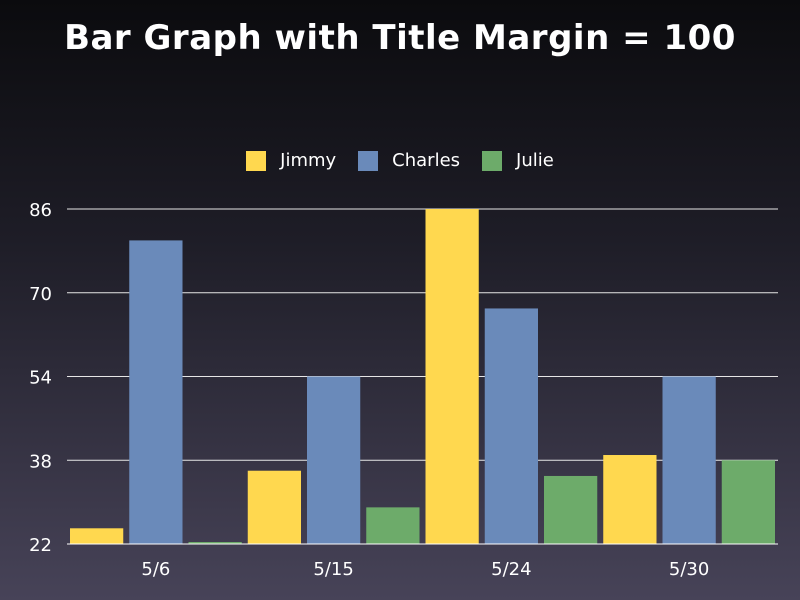 Image resolution: width=800 pixels, height=600 pixels. What do you see at coordinates (155, 569) in the screenshot?
I see `x-tick-label: 5/6` at bounding box center [155, 569].